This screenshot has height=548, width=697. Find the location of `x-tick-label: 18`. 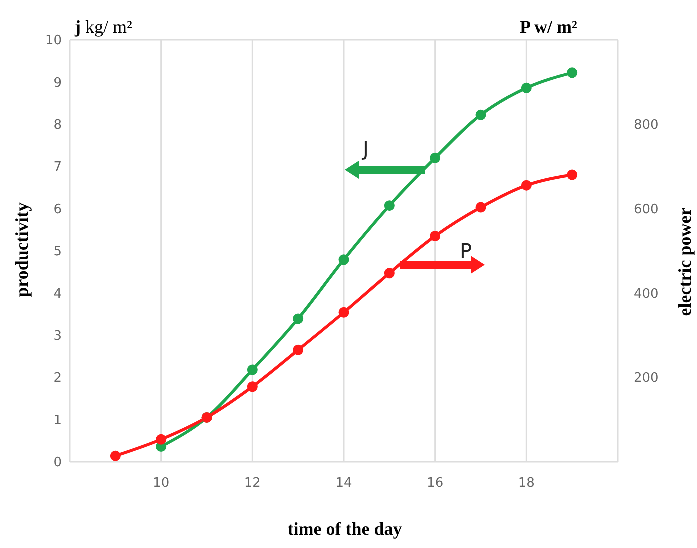

x-tick-label: 18 is located at coordinates (526, 484).